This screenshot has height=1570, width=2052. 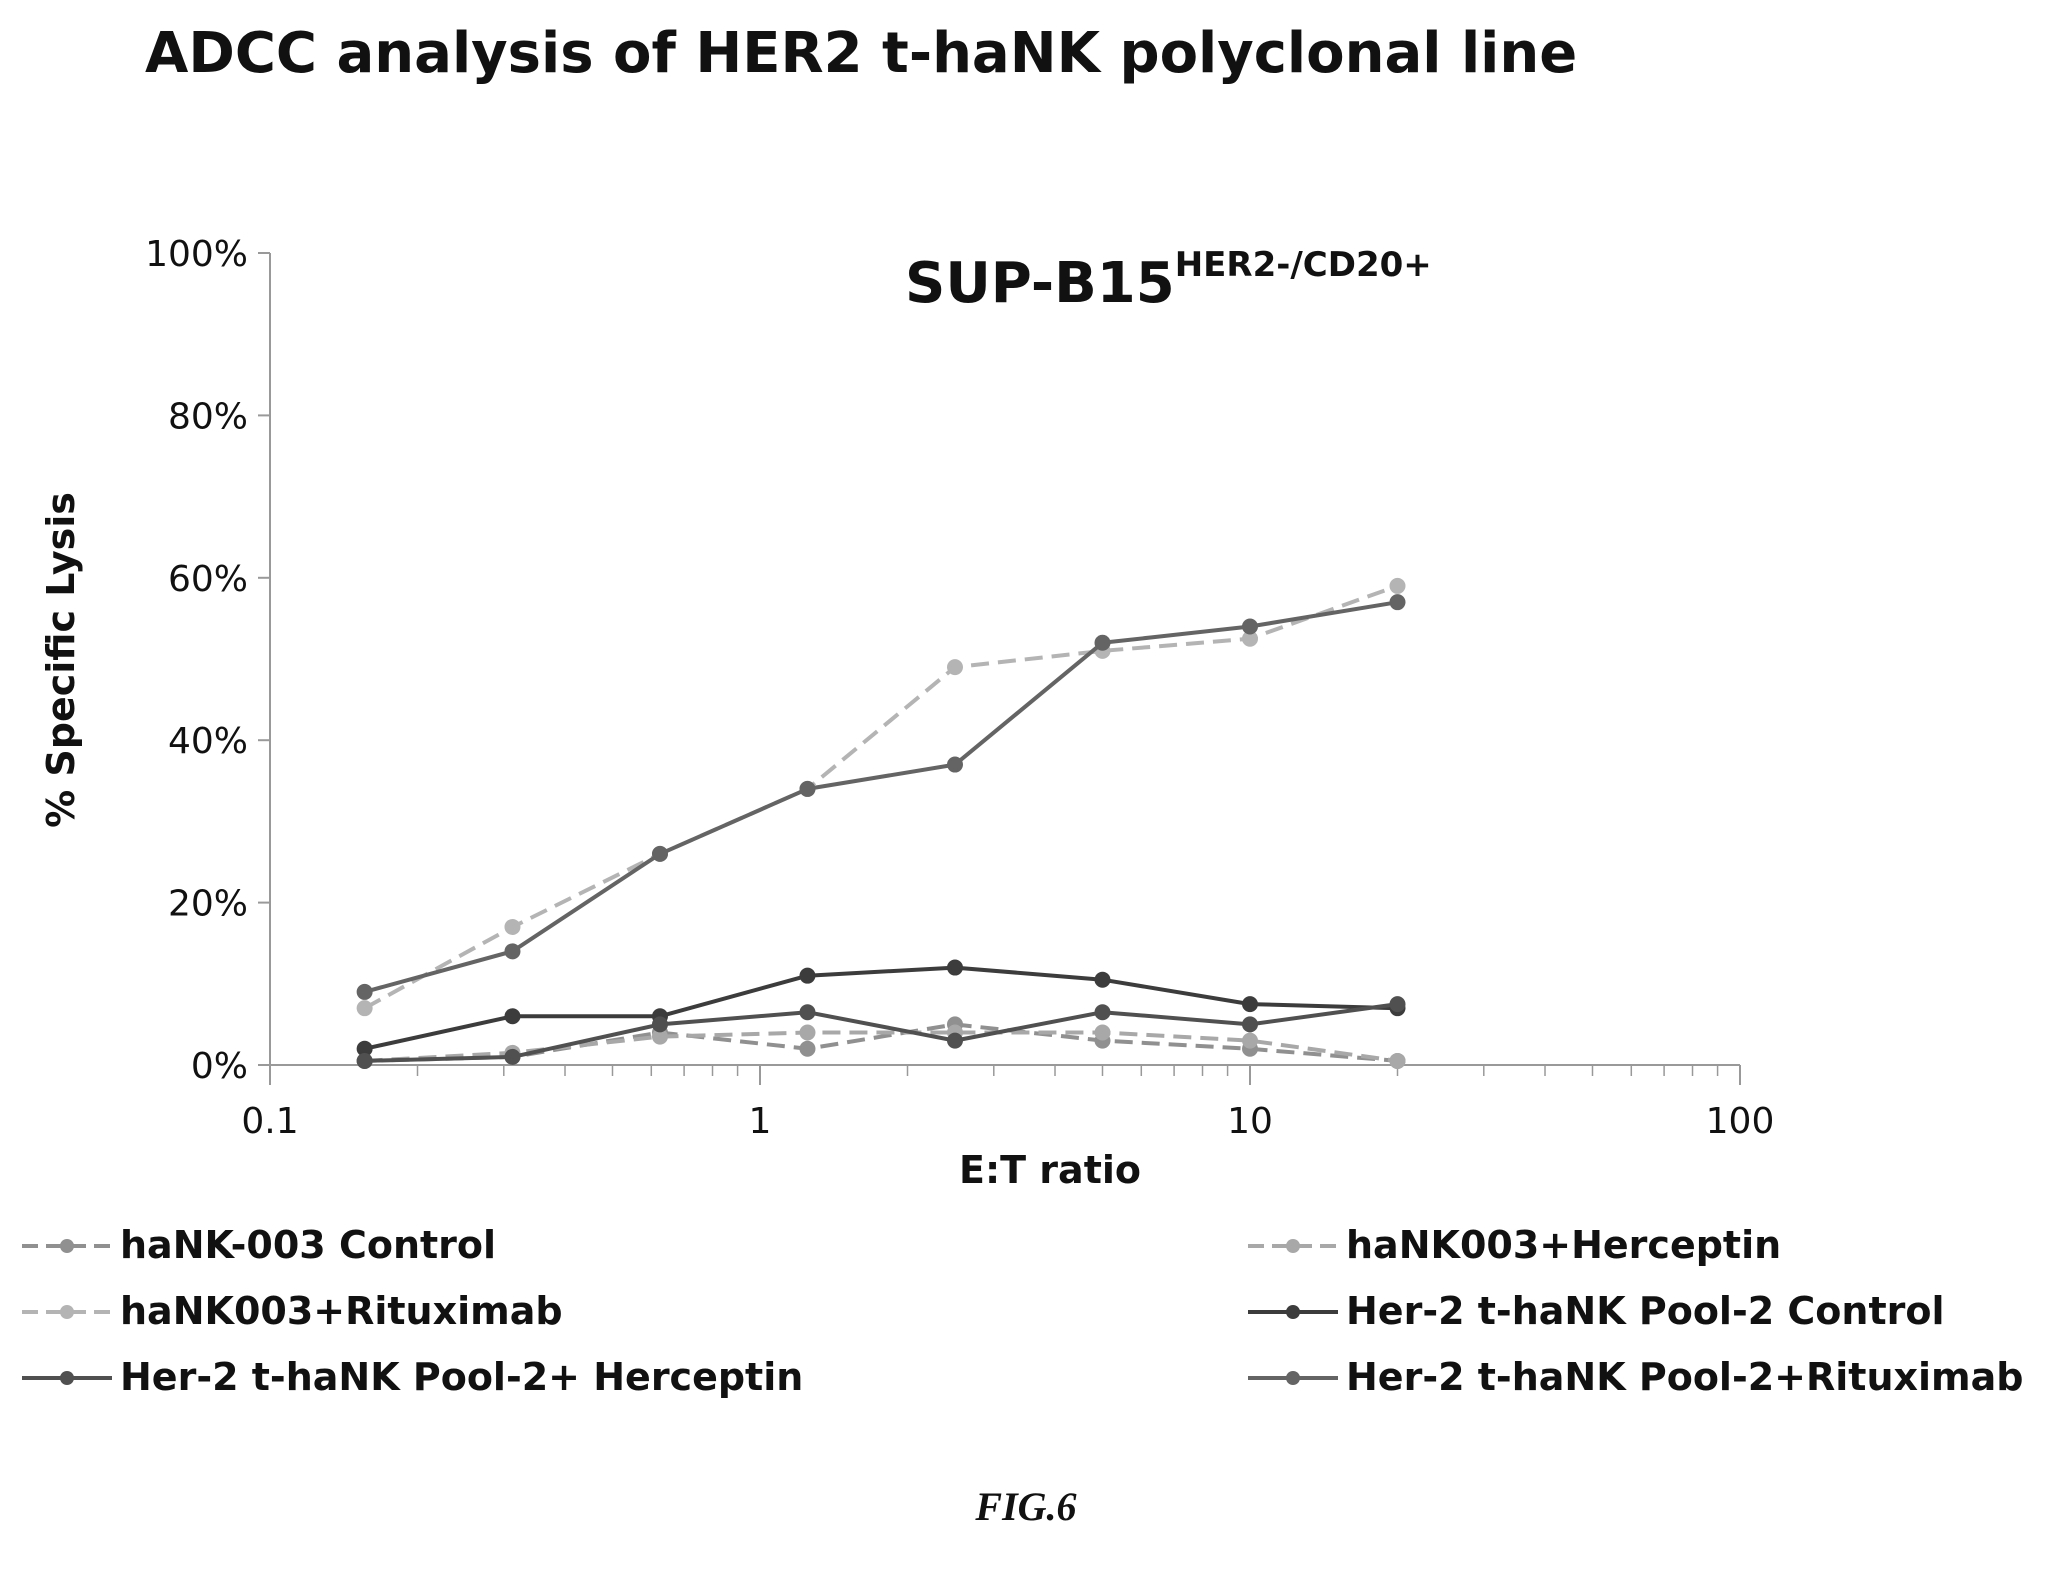 I want to click on legend-item: Her-2 t-haNK Pool-2 Control, so click(x=1596, y=1311).